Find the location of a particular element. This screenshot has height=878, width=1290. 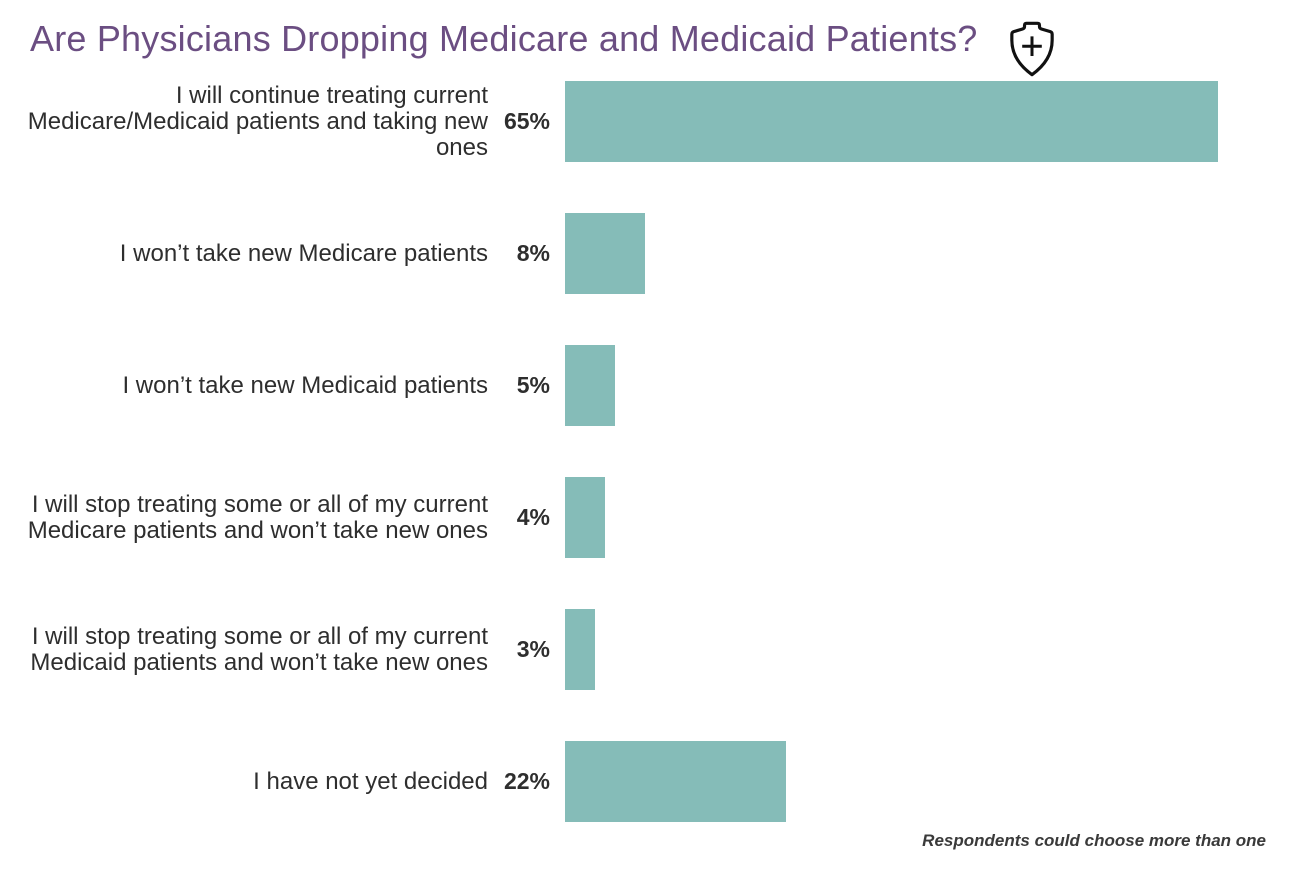

bar-label: I won’t take new Medicare patients is located at coordinates (303, 253).